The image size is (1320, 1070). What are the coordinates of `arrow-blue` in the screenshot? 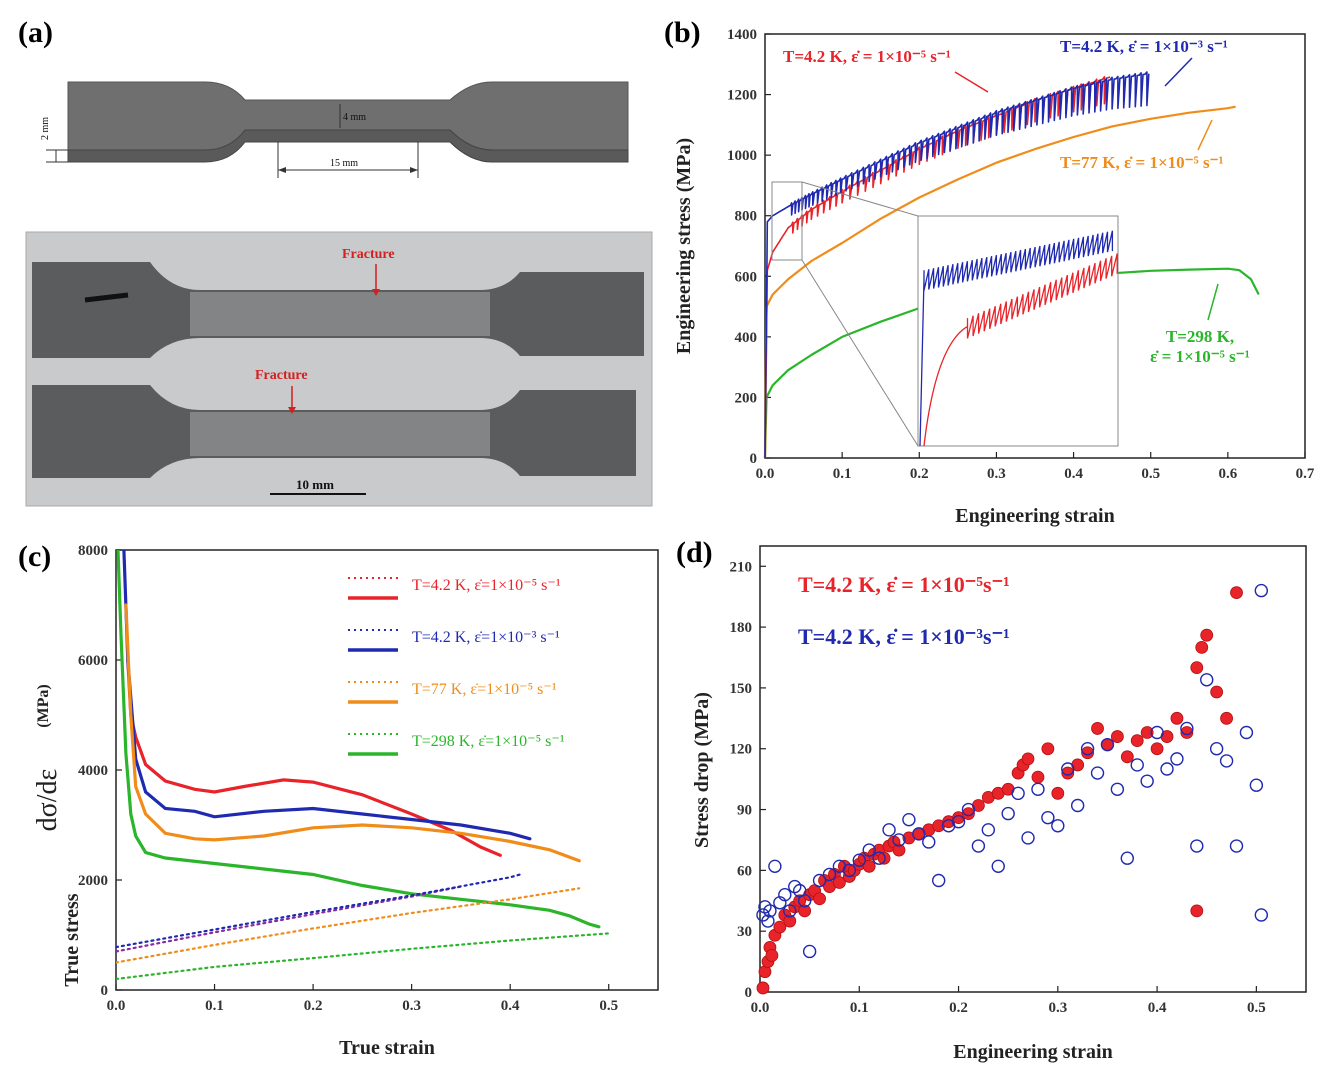 It's located at (1178, 72).